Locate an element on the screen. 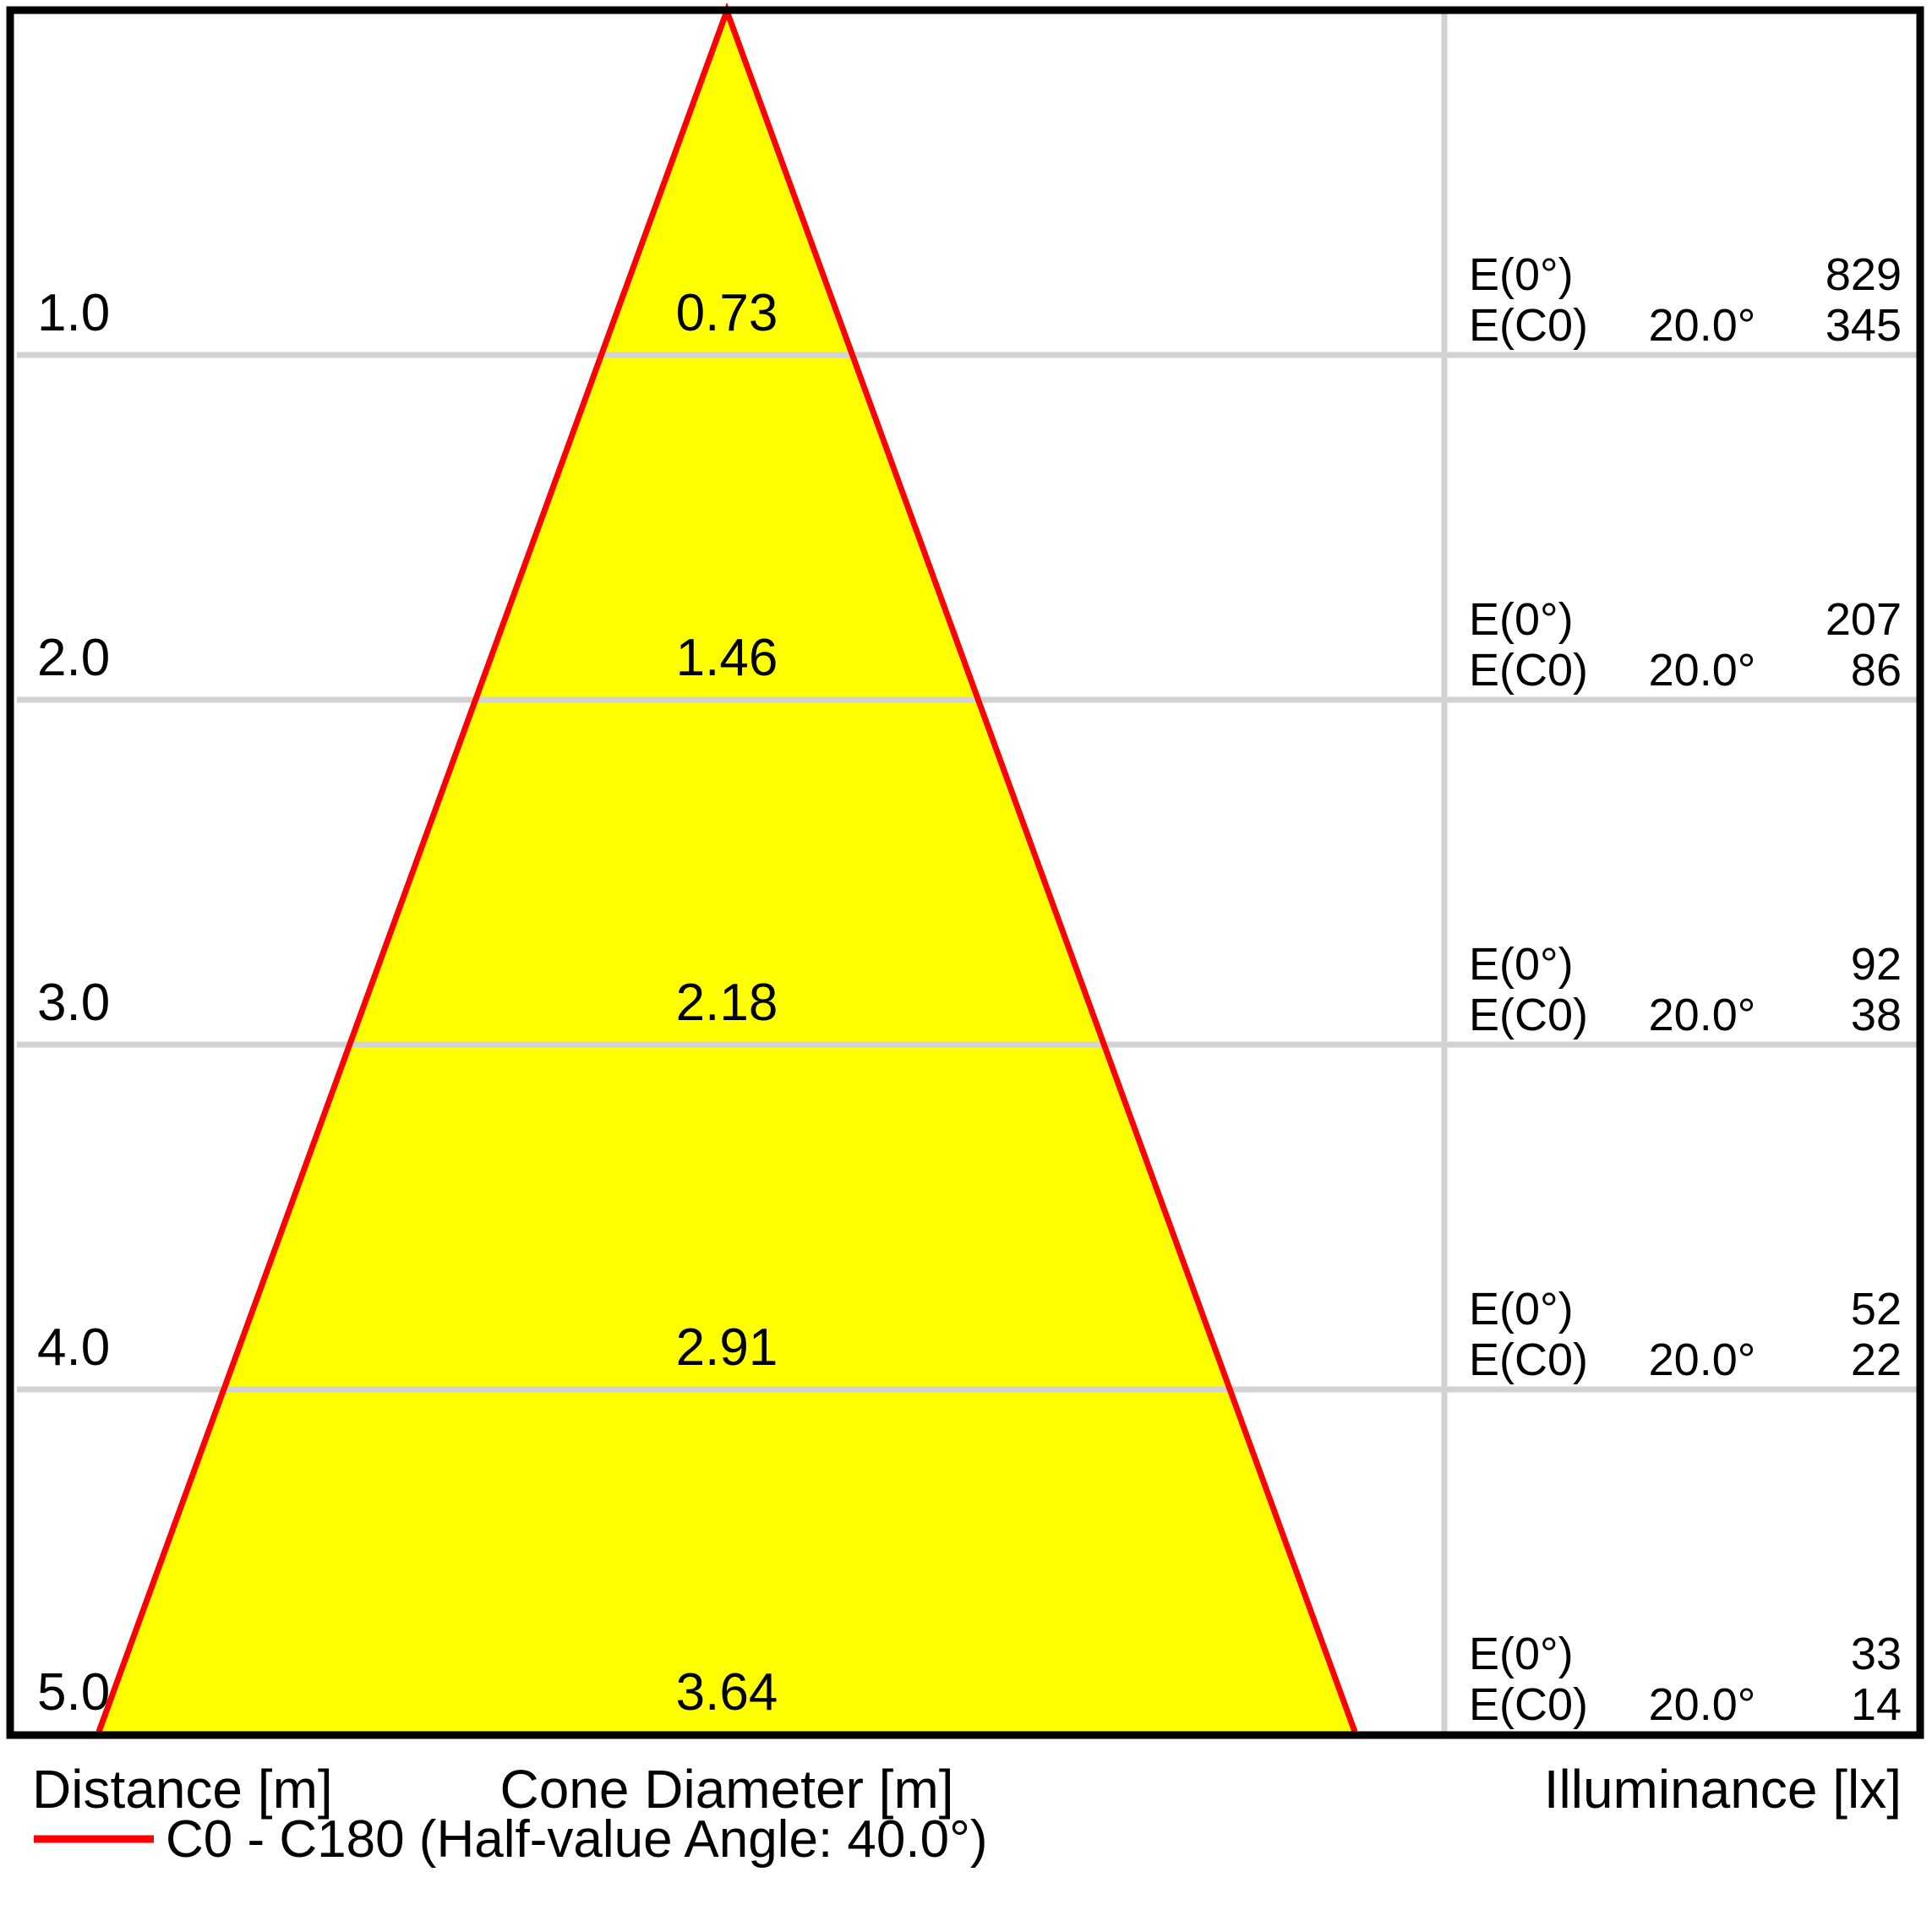 The image size is (1932, 1932). distance-tick-4m: 4.0 is located at coordinates (74, 1347).